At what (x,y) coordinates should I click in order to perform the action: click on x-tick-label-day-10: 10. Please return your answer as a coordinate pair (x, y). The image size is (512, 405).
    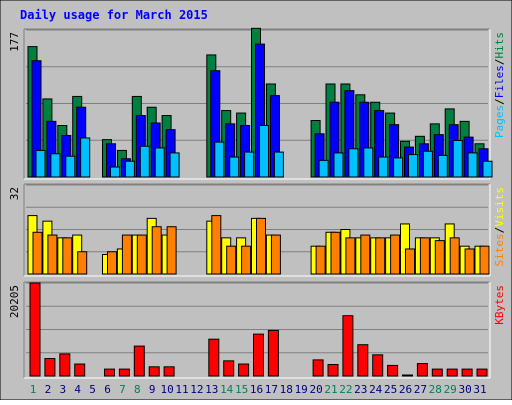
    Looking at the image, I should click on (166, 389).